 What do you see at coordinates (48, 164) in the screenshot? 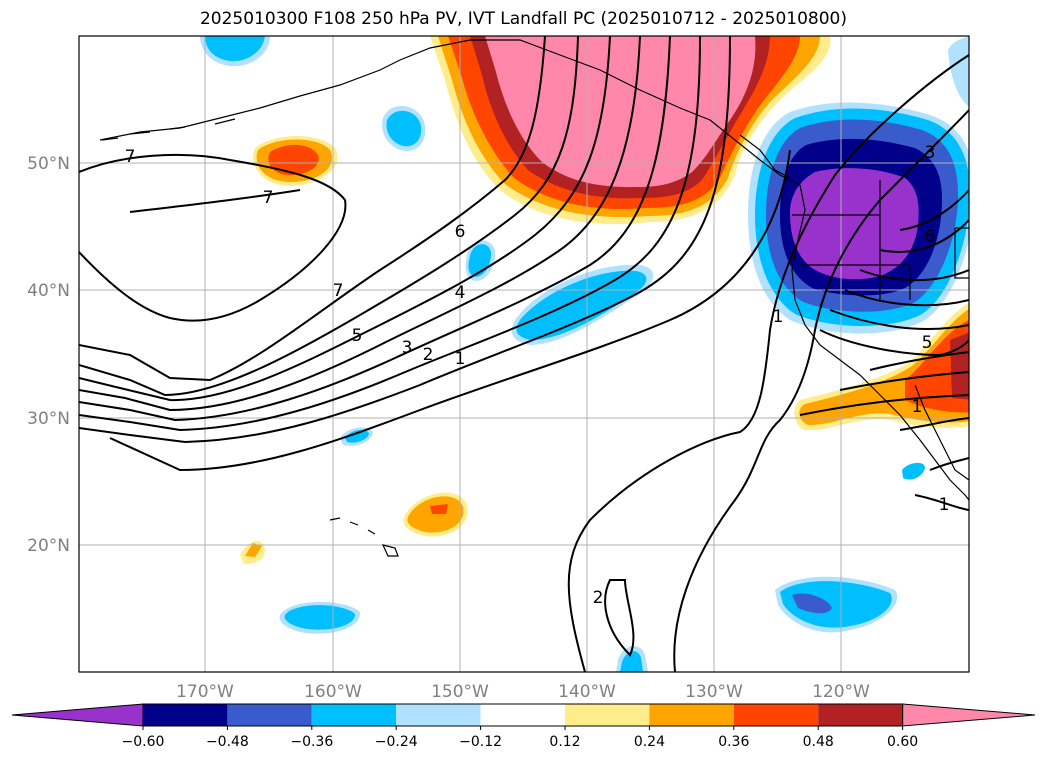
I see `lat-label: 50°N` at bounding box center [48, 164].